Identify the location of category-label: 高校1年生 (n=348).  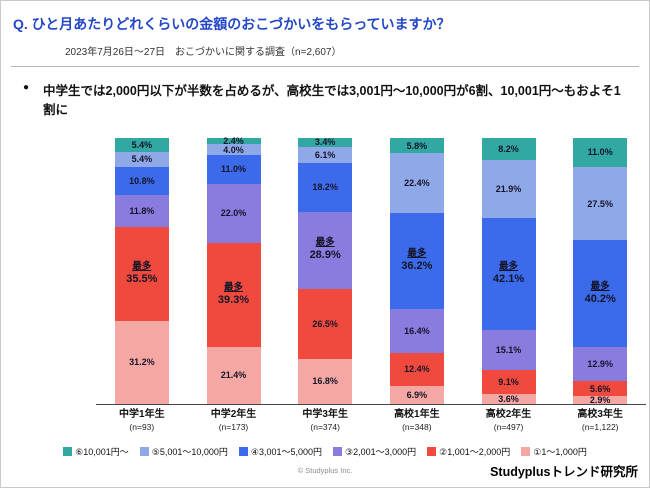
(417, 420).